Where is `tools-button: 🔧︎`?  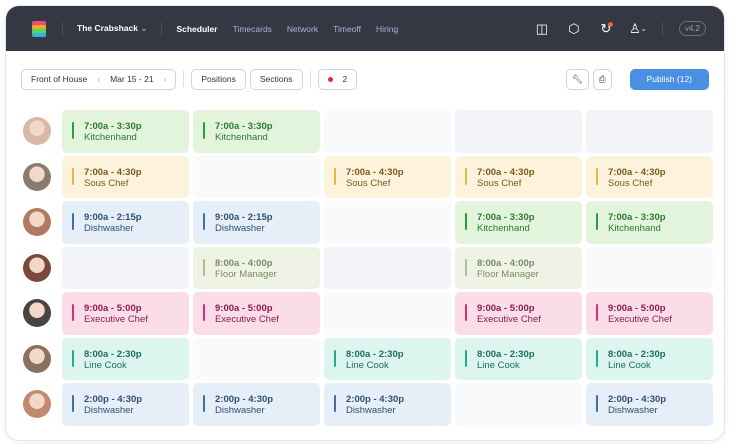 tools-button: 🔧︎ is located at coordinates (577, 79).